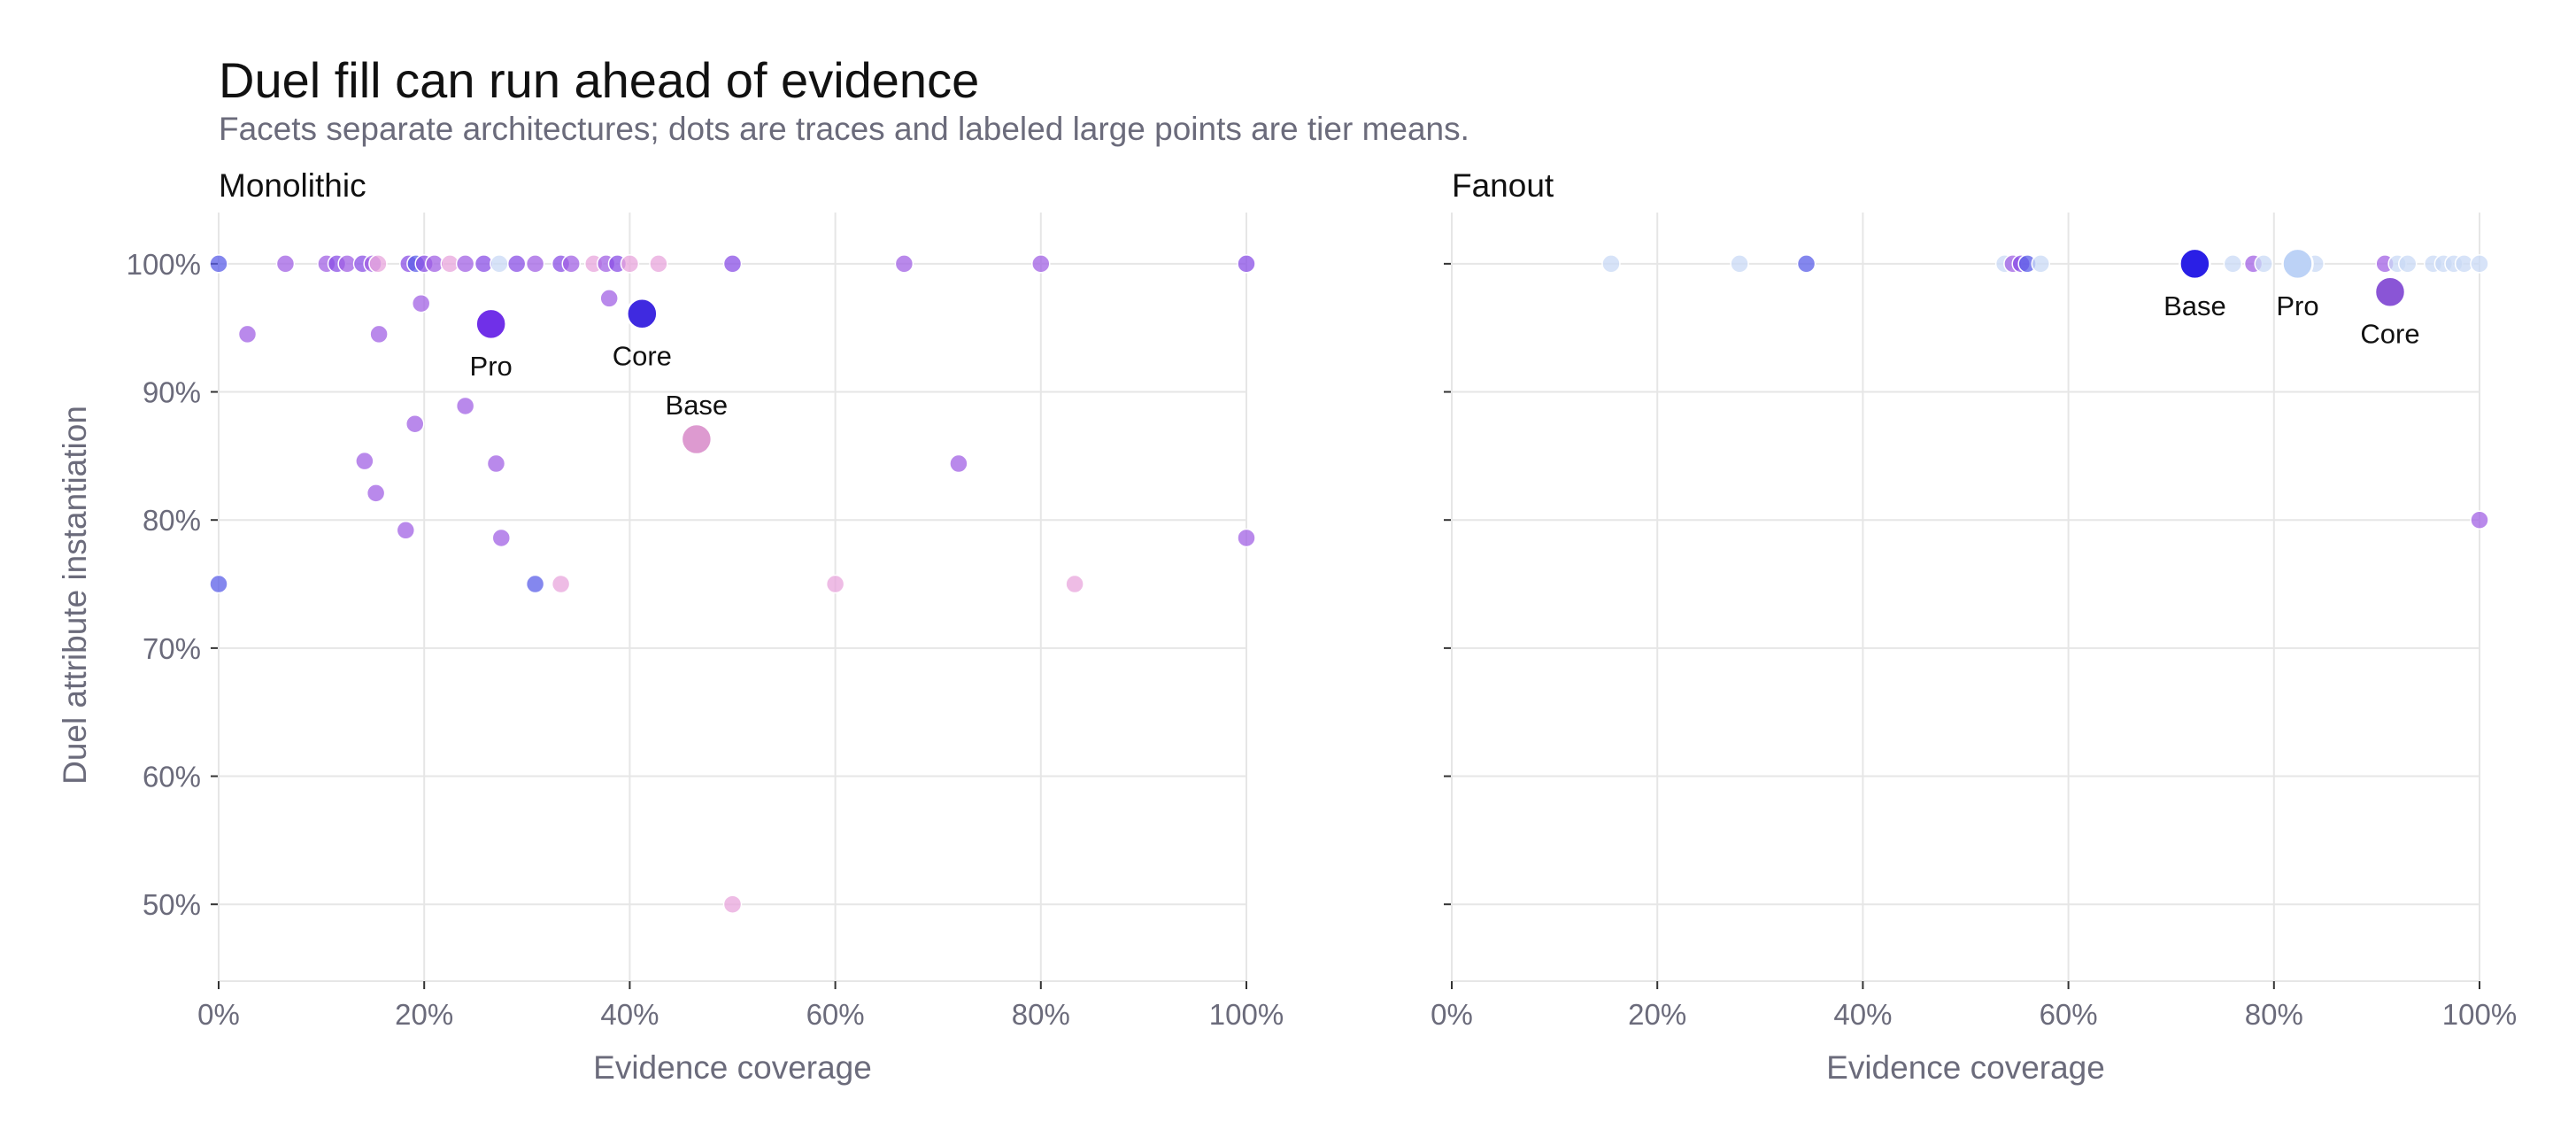 The height and width of the screenshot is (1145, 2576). What do you see at coordinates (292, 185) in the screenshot?
I see `facet-title-monolithic: Monolithic` at bounding box center [292, 185].